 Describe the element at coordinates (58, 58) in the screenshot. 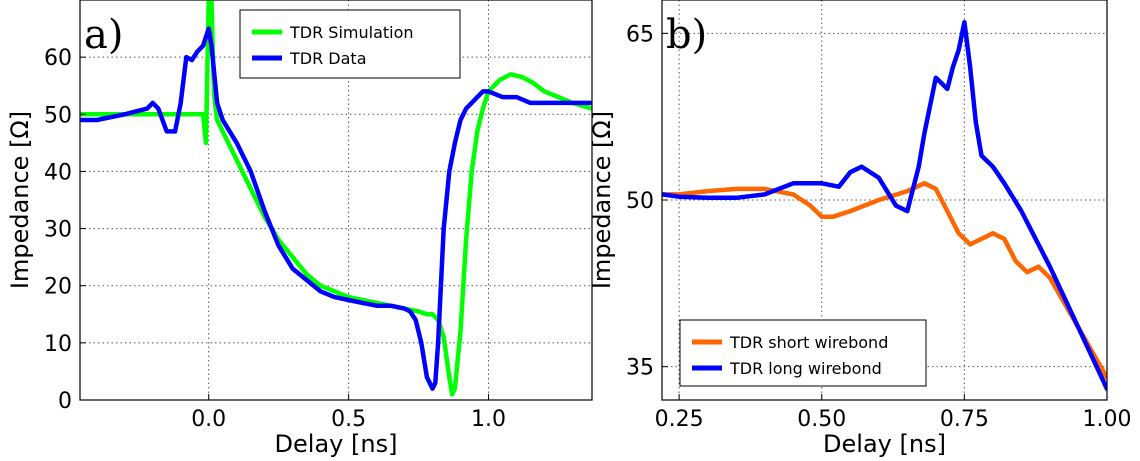

I see `y-tick-label: 60` at that location.